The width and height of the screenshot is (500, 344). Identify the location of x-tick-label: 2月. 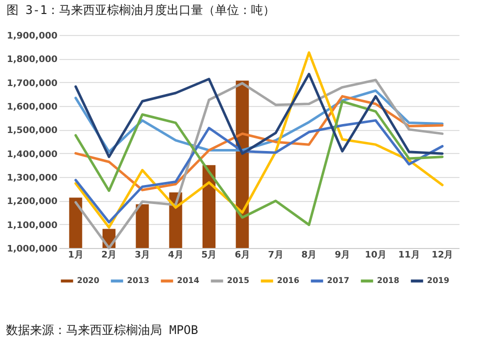
(109, 255).